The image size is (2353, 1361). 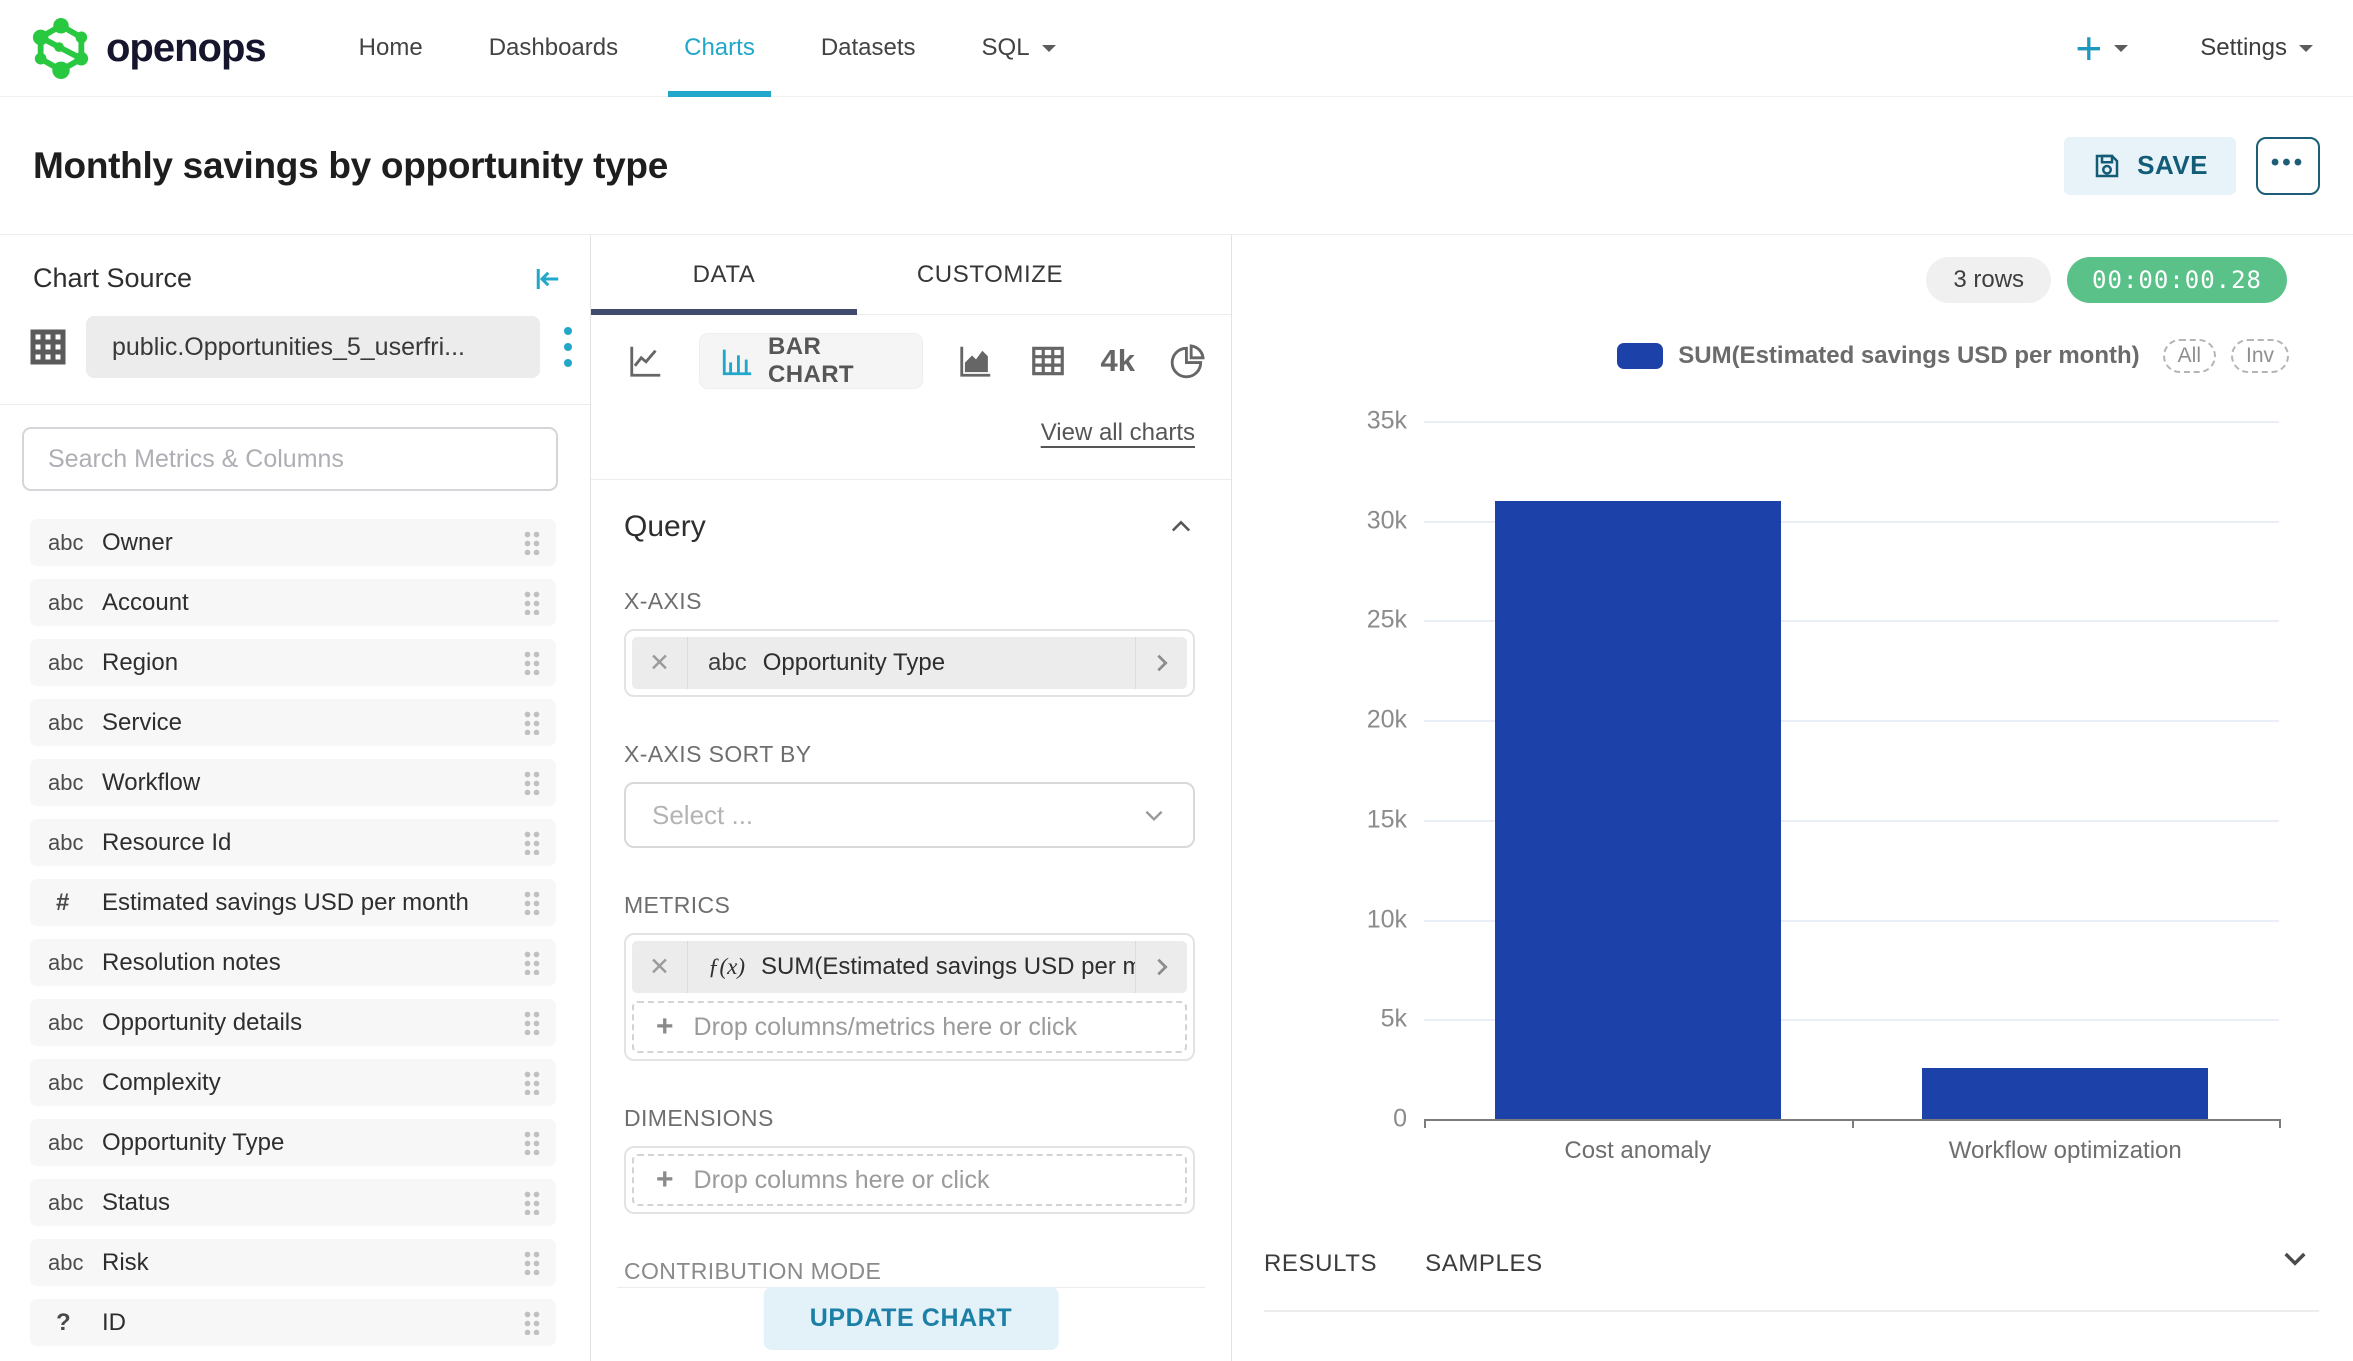 I want to click on column-item: abc Complexity, so click(x=293, y=1082).